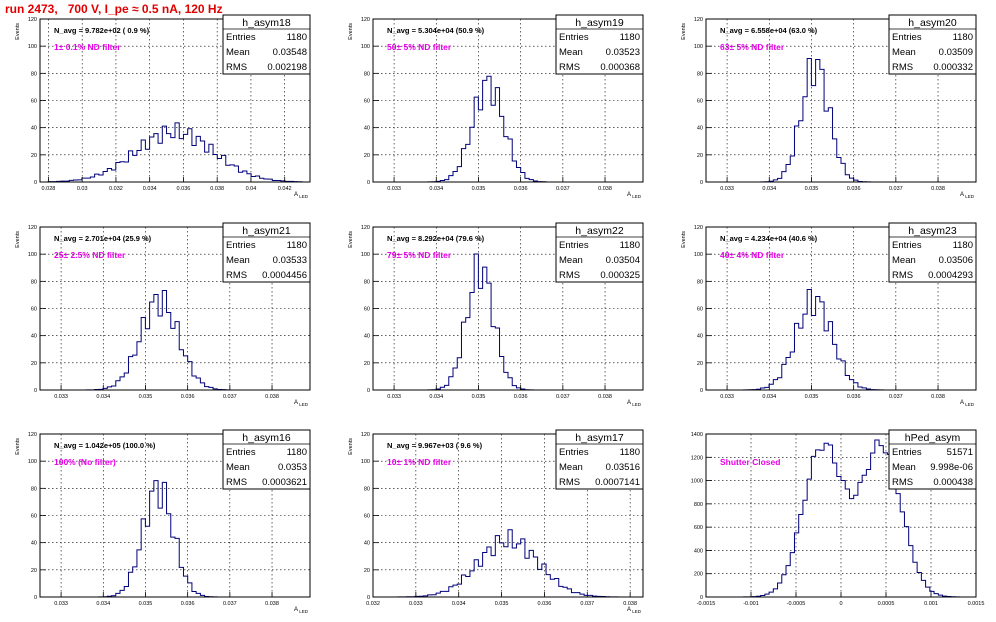 Image resolution: width=996 pixels, height=622 pixels. I want to click on y-tick-label: 200, so click(698, 575).